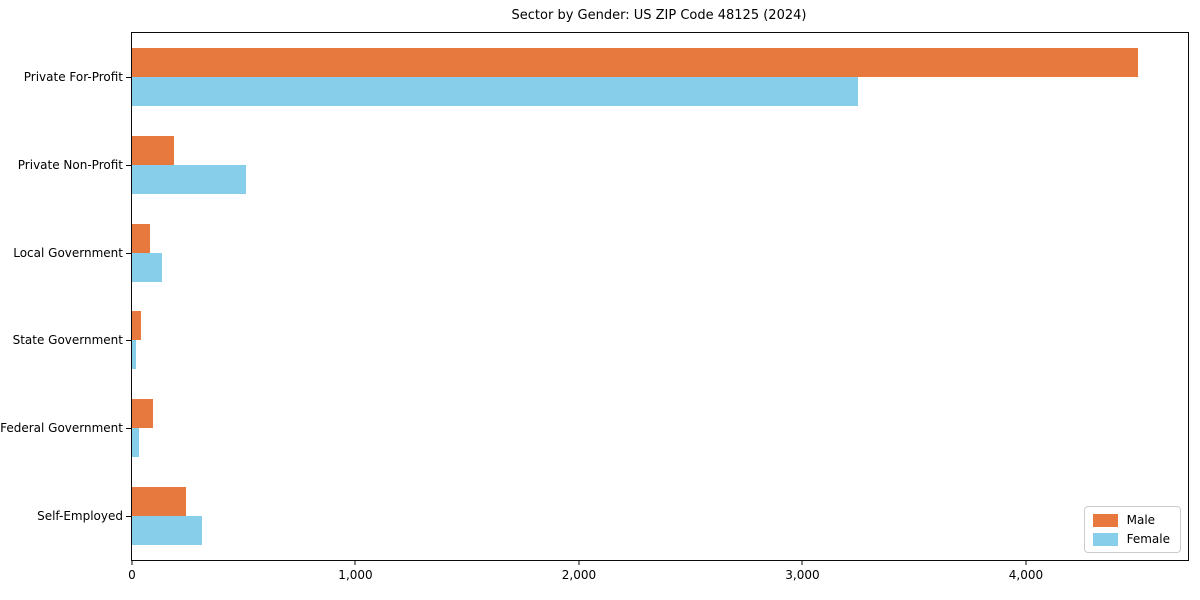 This screenshot has height=600, width=1200. I want to click on y-axis-label: Local Government, so click(68, 252).